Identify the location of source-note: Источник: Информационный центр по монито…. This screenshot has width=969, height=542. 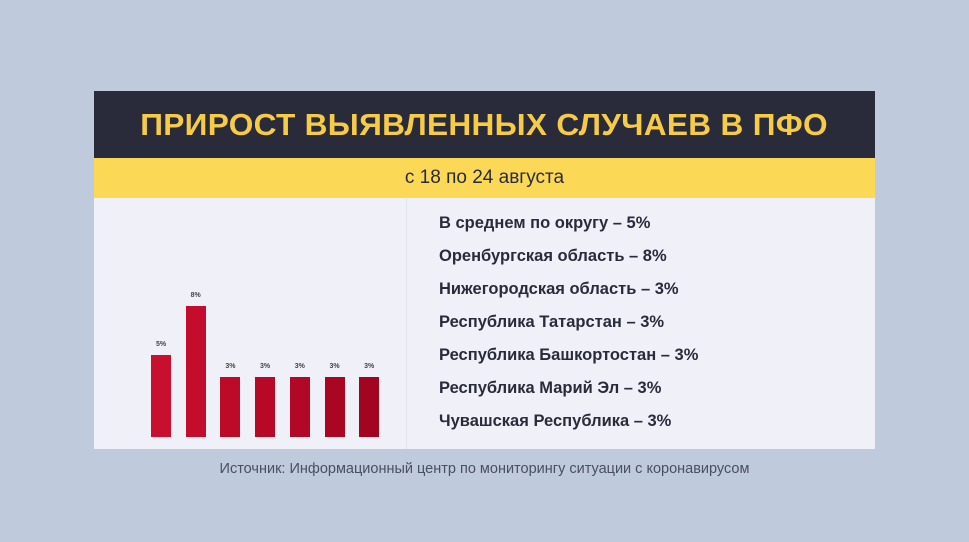
(484, 469).